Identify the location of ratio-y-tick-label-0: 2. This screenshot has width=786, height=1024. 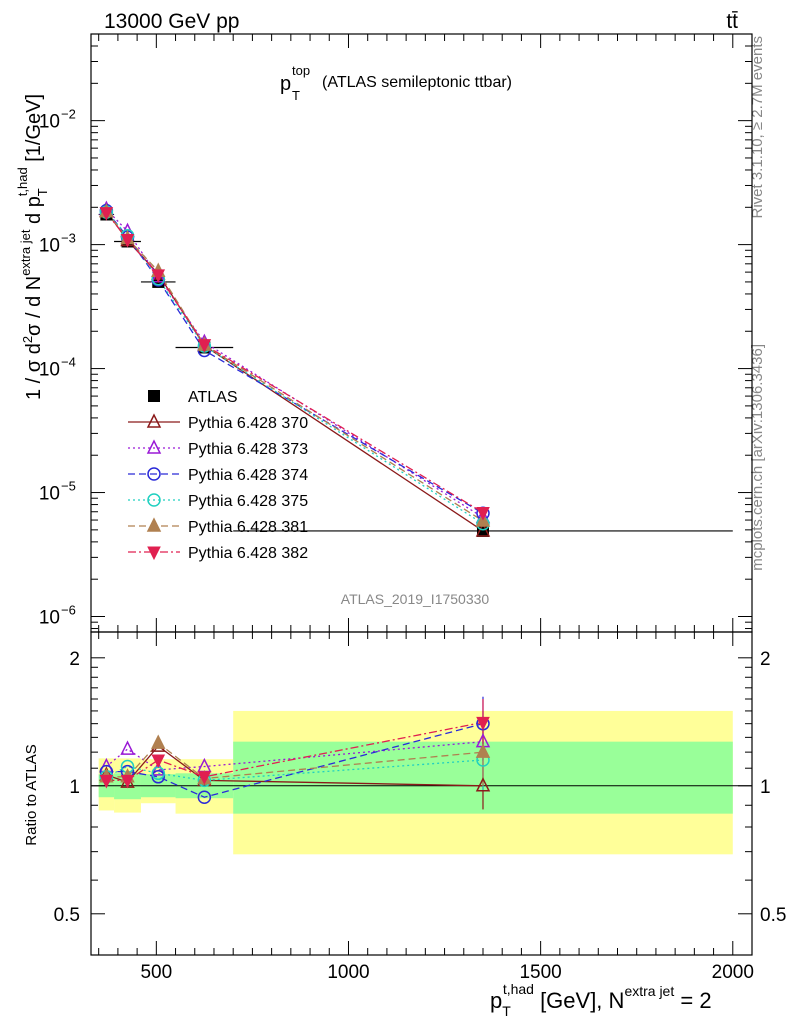
(74, 659).